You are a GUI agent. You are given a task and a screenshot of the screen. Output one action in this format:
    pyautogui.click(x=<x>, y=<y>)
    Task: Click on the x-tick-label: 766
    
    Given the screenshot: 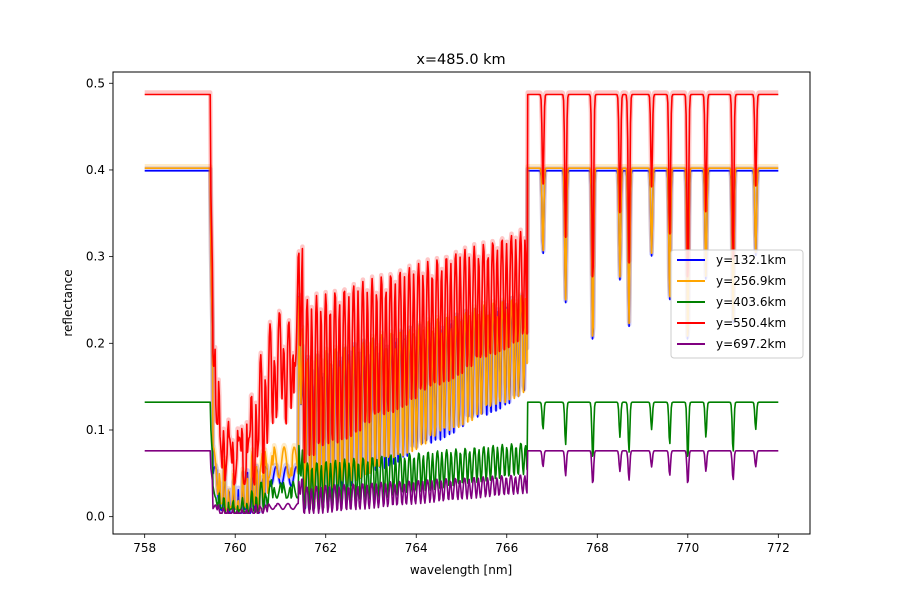 What is the action you would take?
    pyautogui.click(x=506, y=548)
    